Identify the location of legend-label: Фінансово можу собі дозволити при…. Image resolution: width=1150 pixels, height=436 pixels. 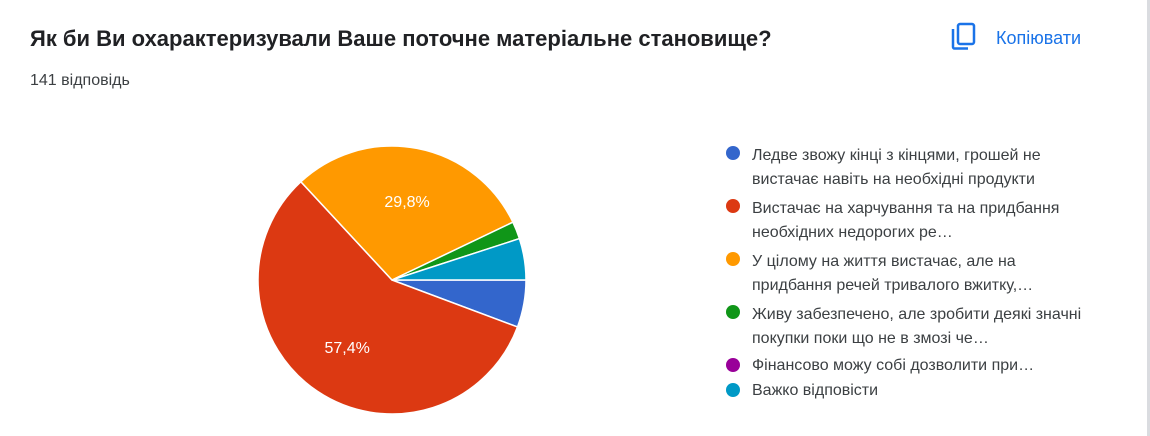
(893, 365).